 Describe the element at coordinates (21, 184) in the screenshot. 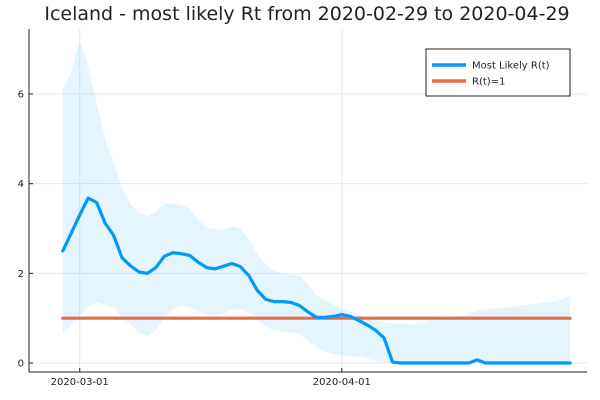

I see `y-tick-label-2: 4` at that location.